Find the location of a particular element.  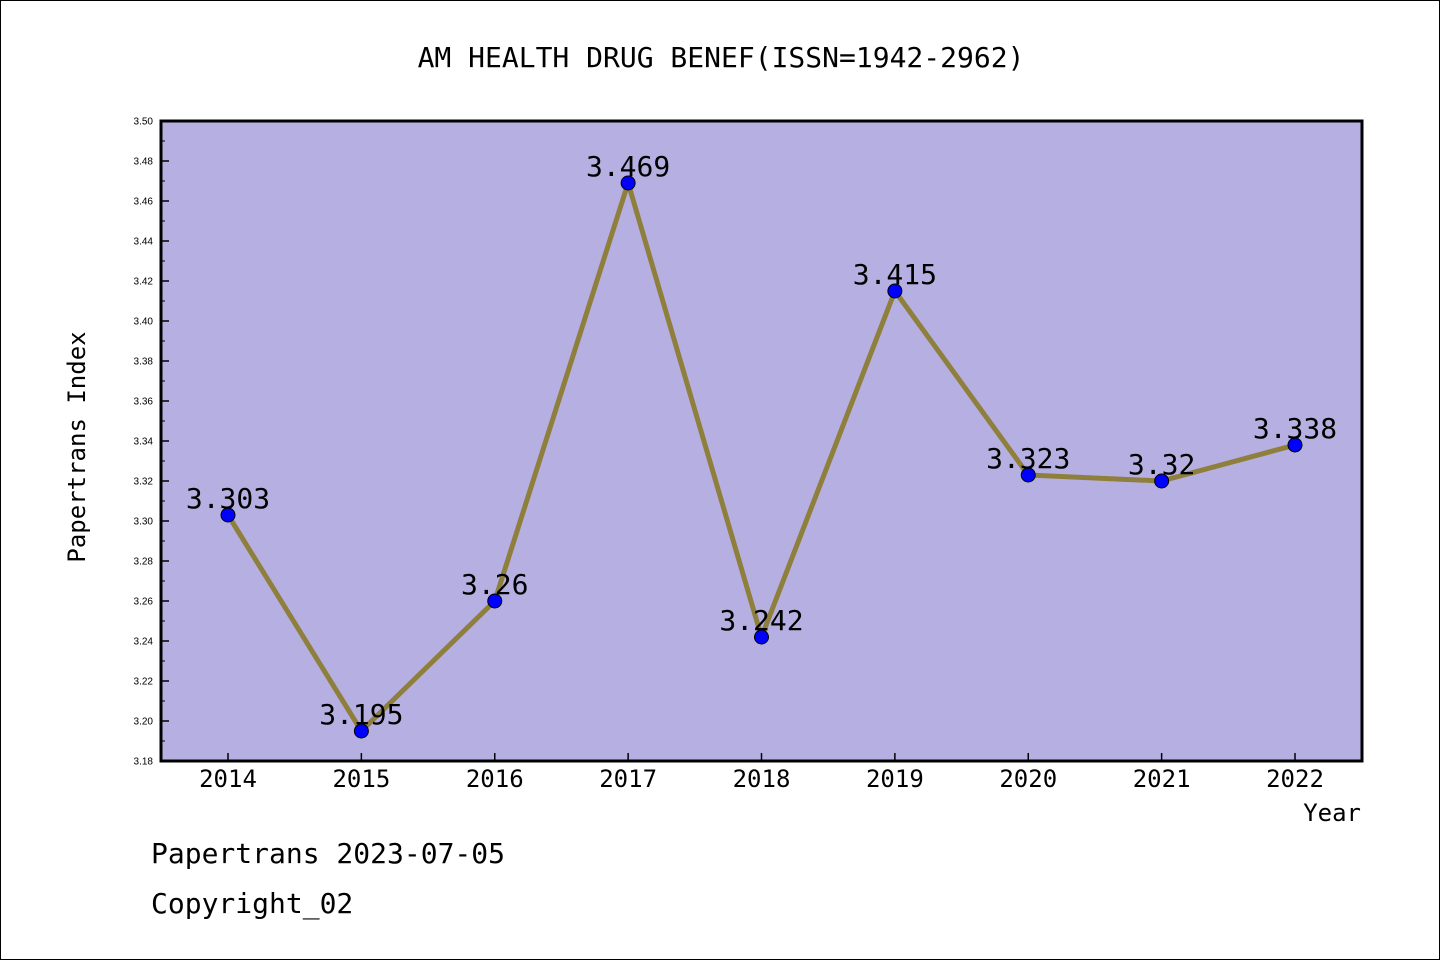

x-tick-label: 2015 is located at coordinates (361, 779).